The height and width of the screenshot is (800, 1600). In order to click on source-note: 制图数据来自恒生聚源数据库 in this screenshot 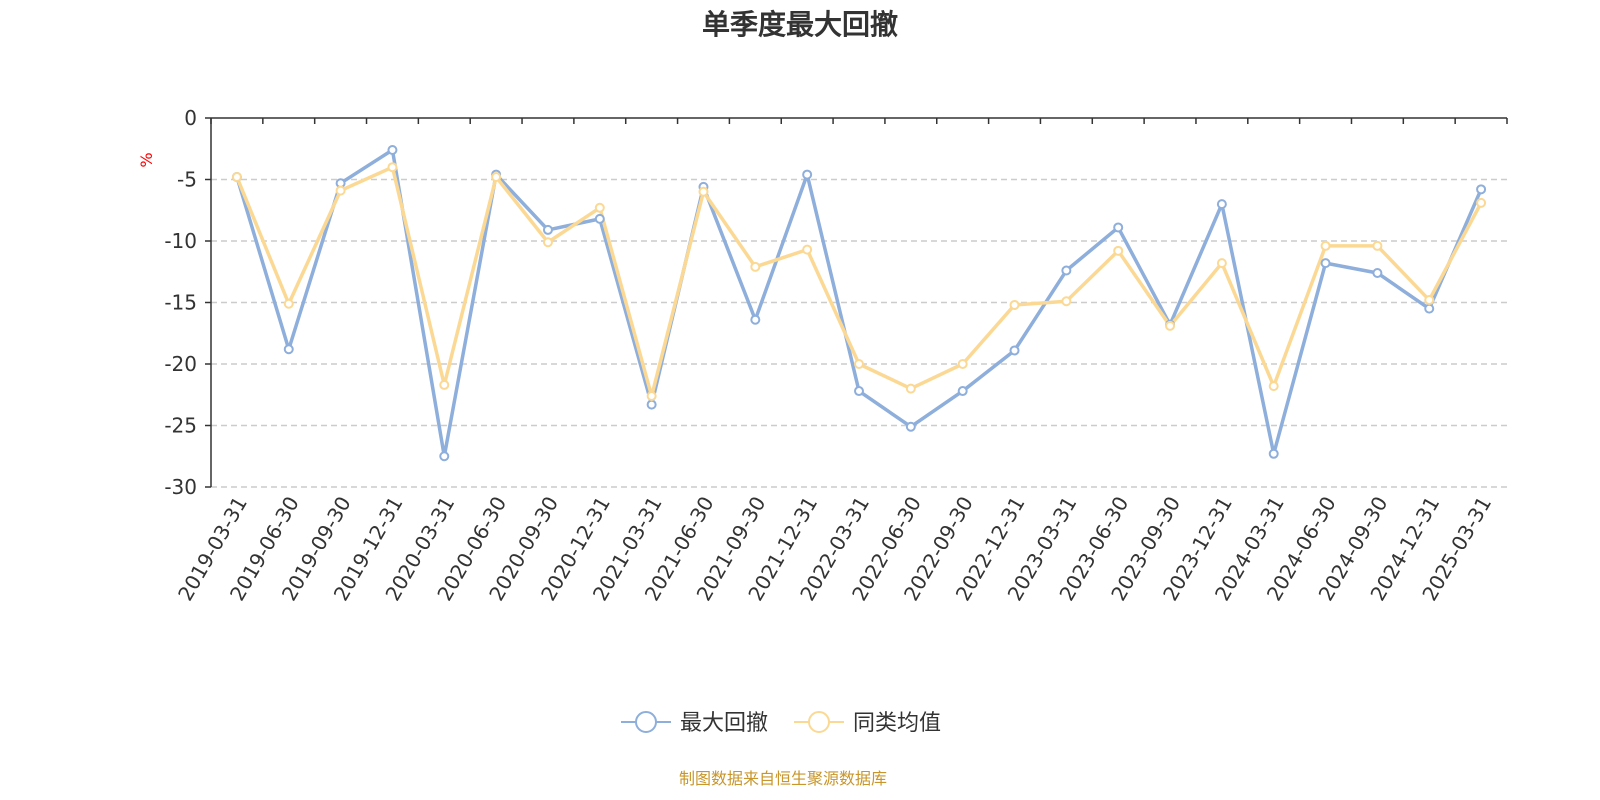, I will do `click(783, 778)`.